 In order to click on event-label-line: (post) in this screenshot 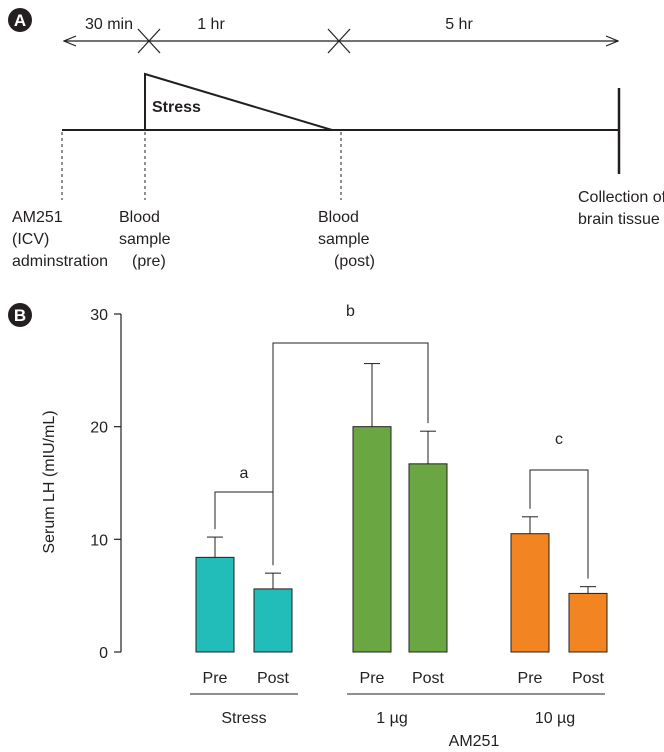, I will do `click(354, 261)`.